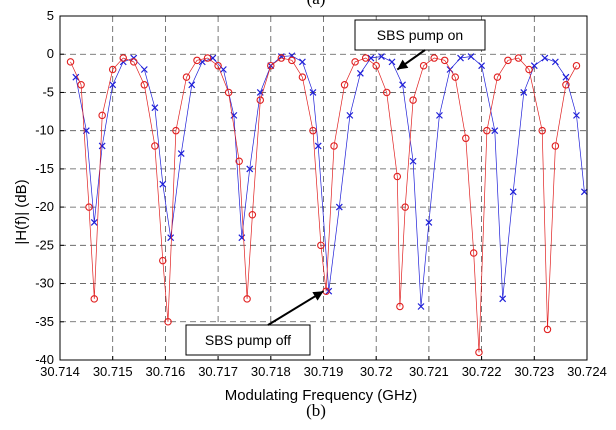 This screenshot has height=430, width=616. What do you see at coordinates (376, 371) in the screenshot?
I see `x-tick-label: 30.72` at bounding box center [376, 371].